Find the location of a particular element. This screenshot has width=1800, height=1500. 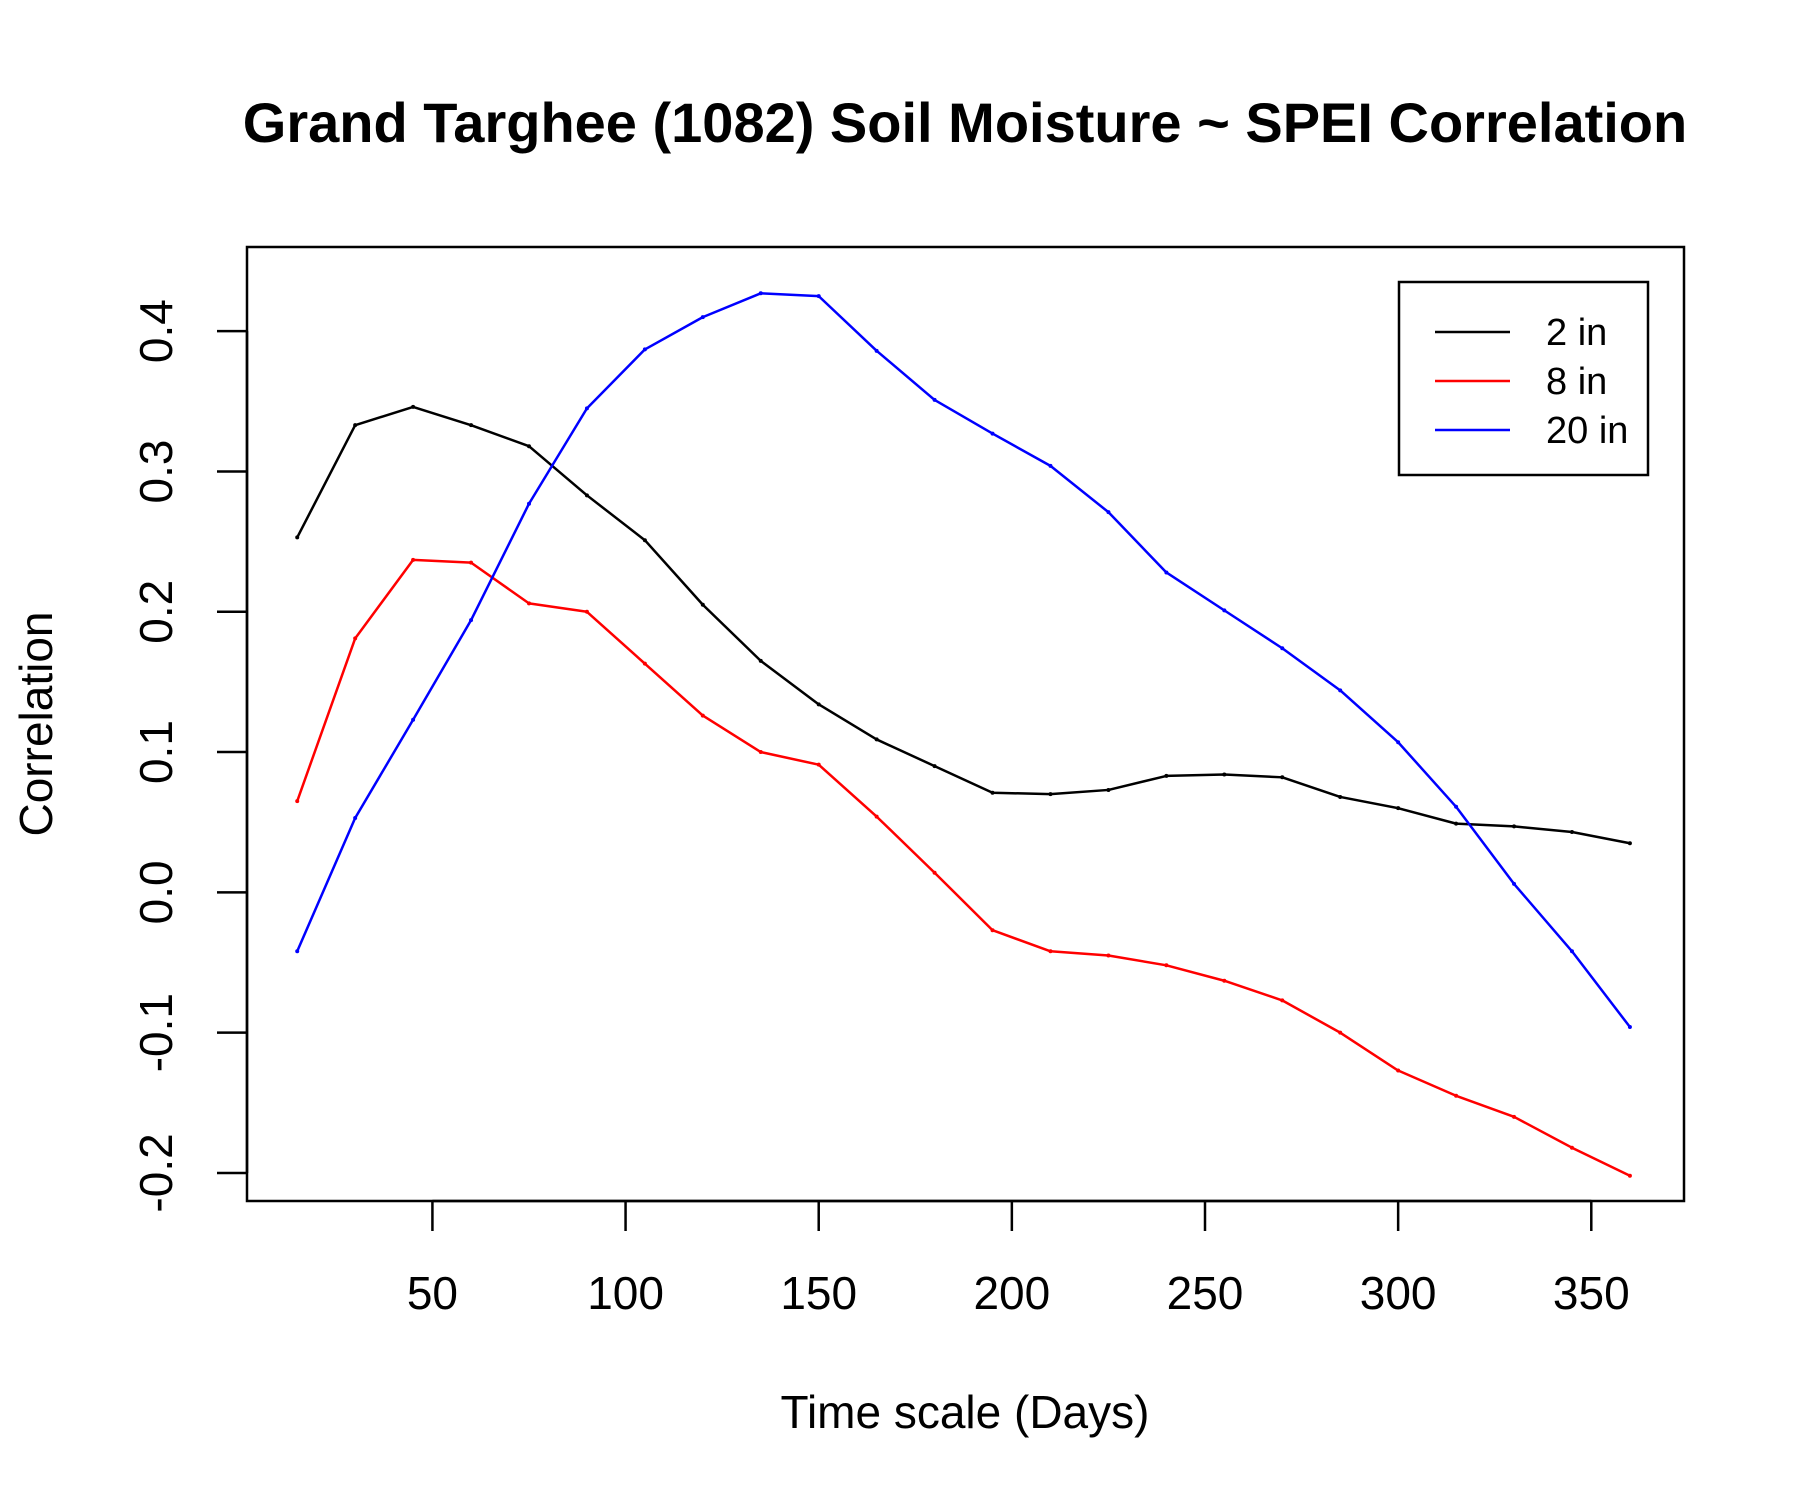

x-tick-label: 150 is located at coordinates (818, 1293).